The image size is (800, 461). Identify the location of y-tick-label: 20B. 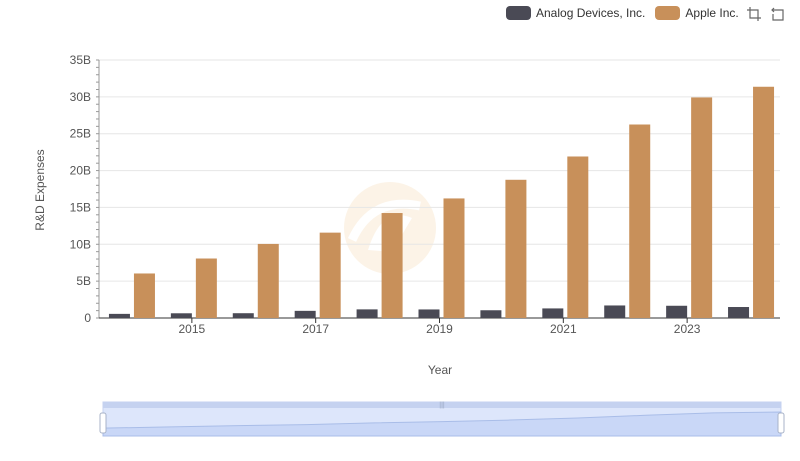
(80, 171).